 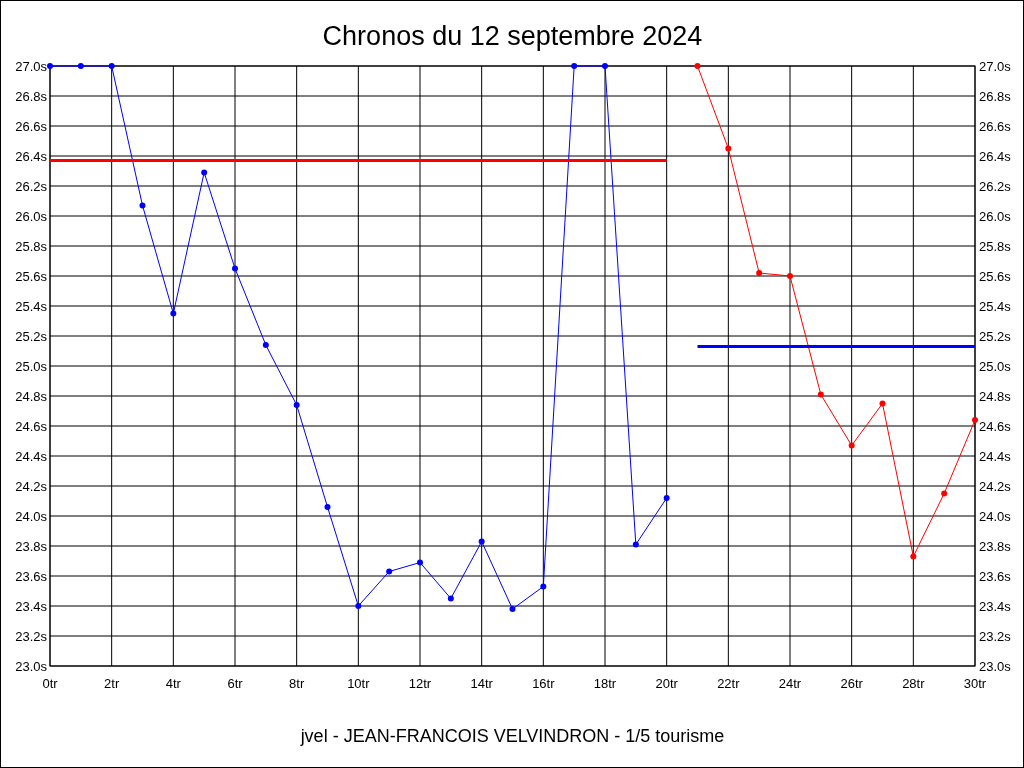 I want to click on y-tick-label: 24.4s, so click(x=31, y=456).